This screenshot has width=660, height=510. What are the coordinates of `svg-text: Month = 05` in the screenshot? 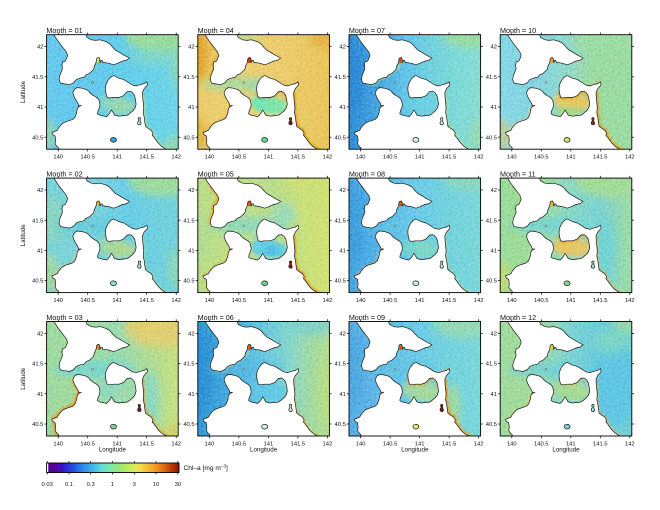 It's located at (216, 174).